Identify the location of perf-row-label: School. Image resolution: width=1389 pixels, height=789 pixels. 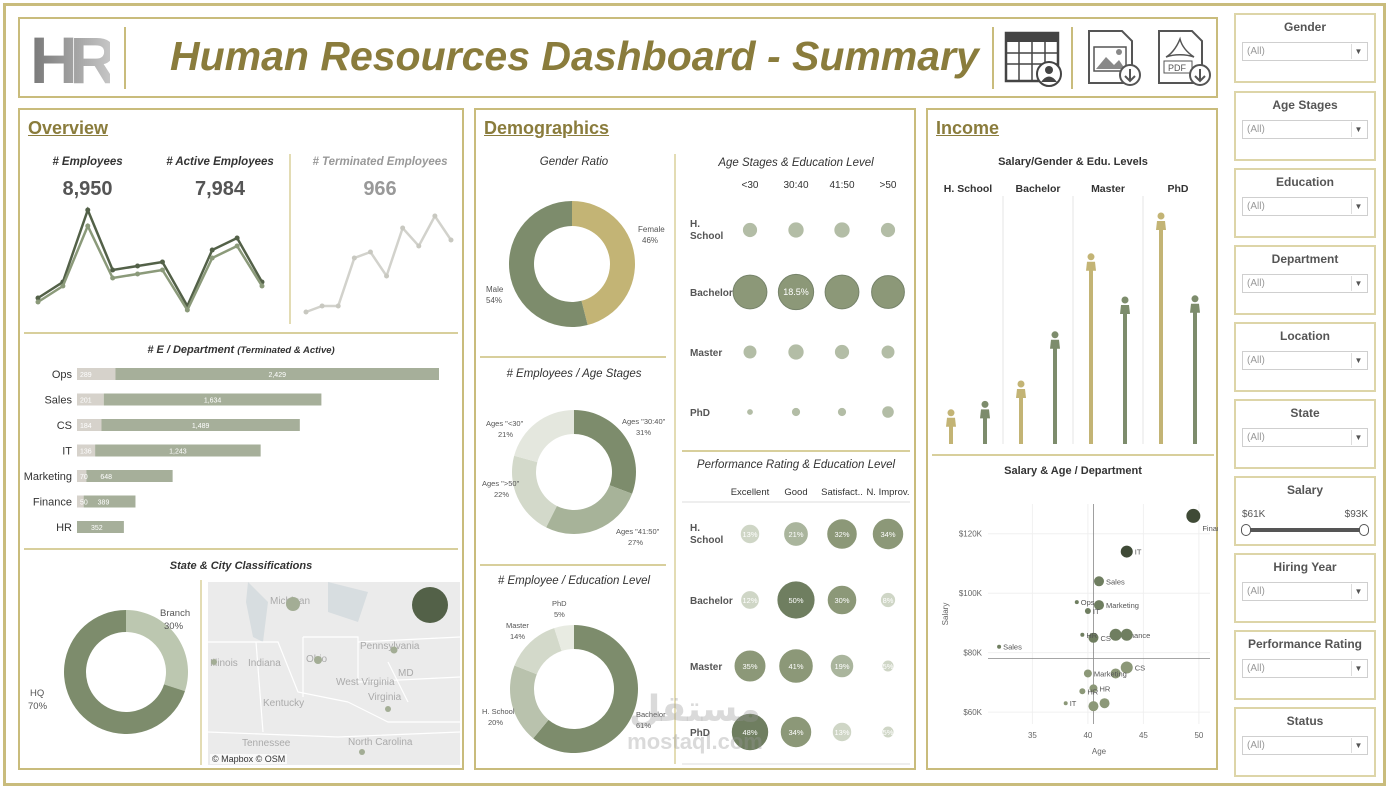
(707, 540).